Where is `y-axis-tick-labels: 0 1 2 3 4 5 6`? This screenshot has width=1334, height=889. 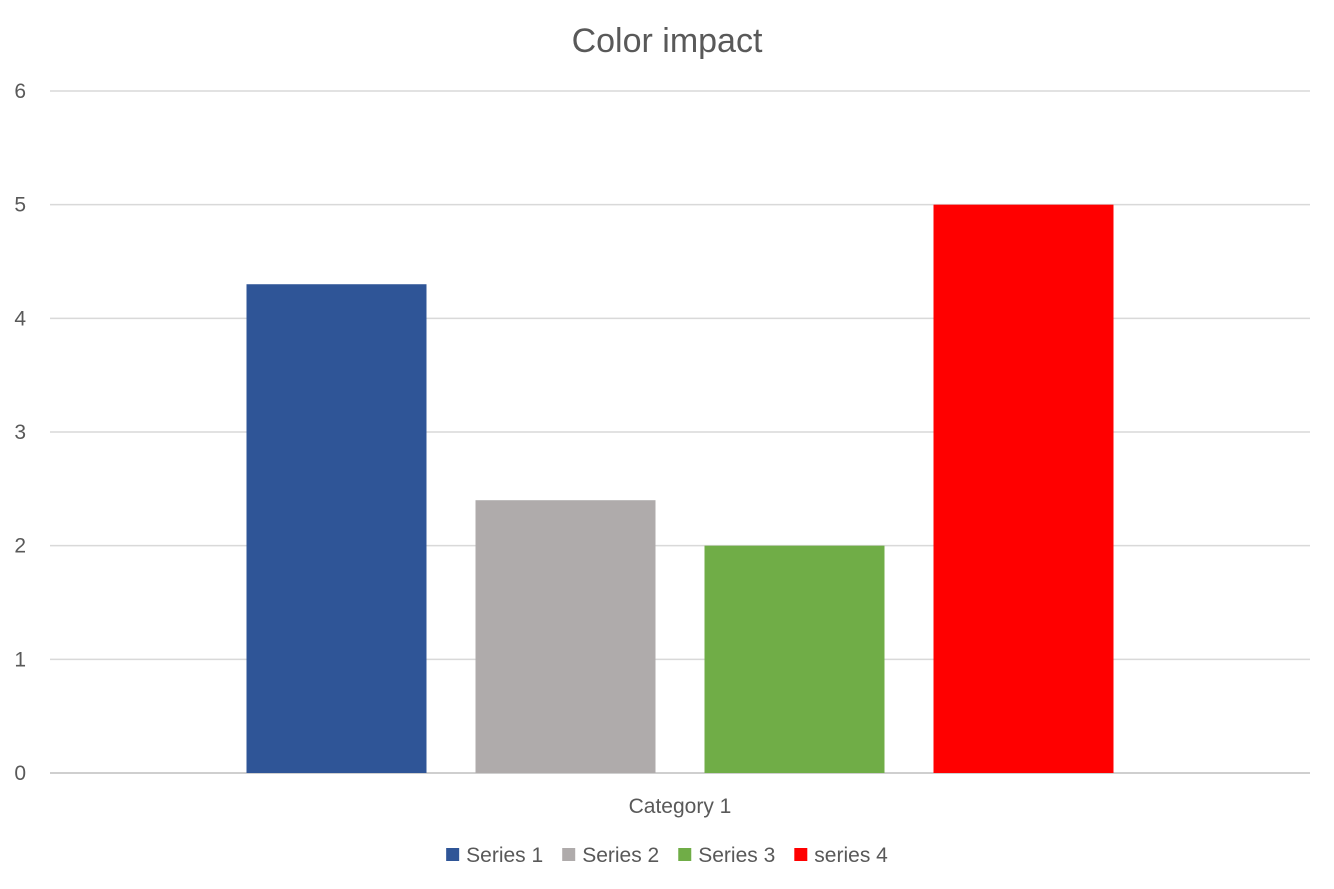 y-axis-tick-labels: 0 1 2 3 4 5 6 is located at coordinates (20, 432).